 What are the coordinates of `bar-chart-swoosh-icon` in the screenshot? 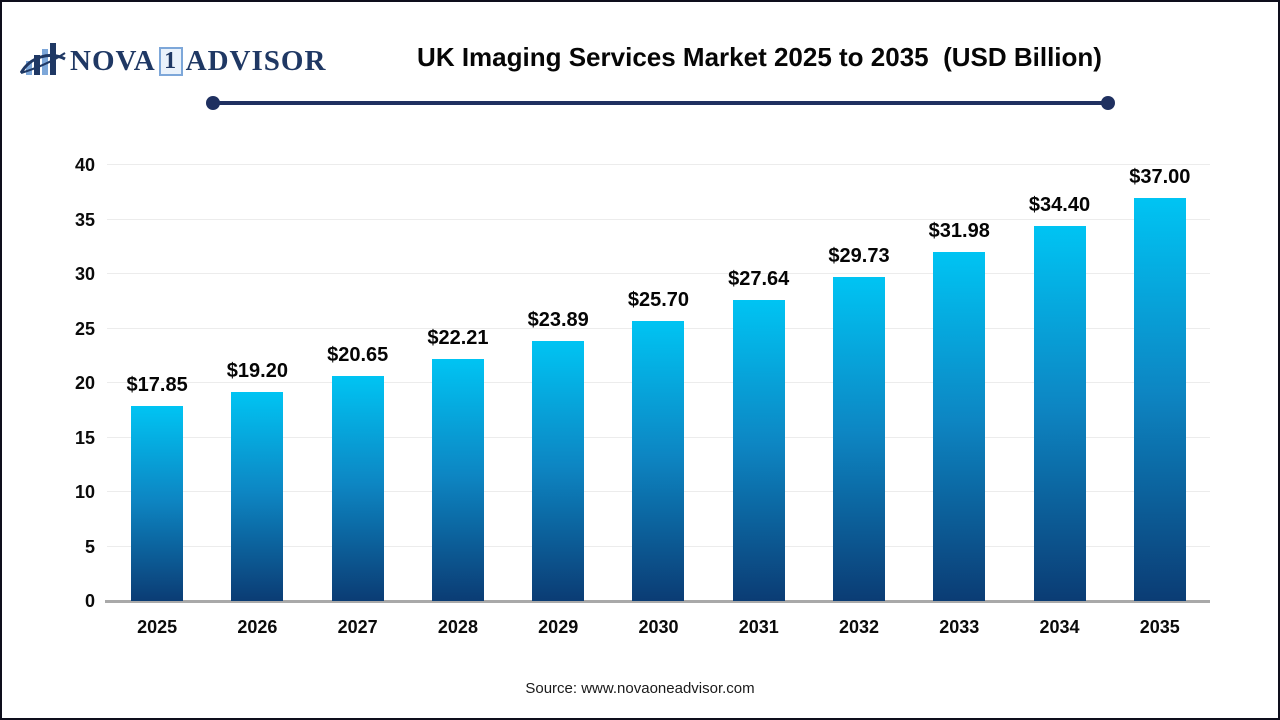 It's located at (43, 59).